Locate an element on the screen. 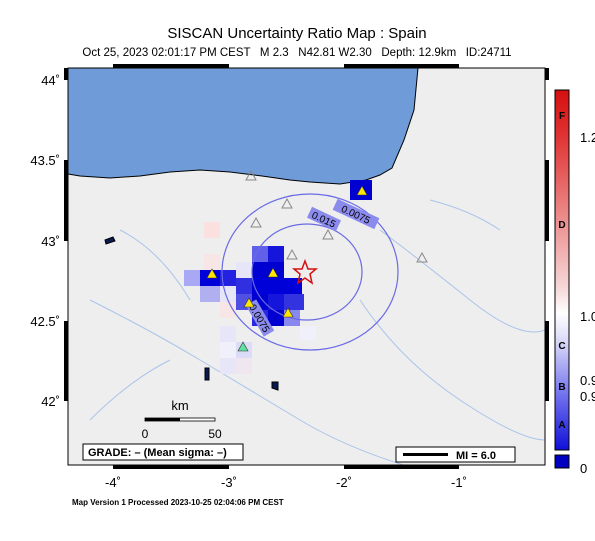 Image resolution: width=595 pixels, height=541 pixels. lat-labels: 44˚ 43.5˚ 43˚ 42.5˚ 42˚ is located at coordinates (45, 241).